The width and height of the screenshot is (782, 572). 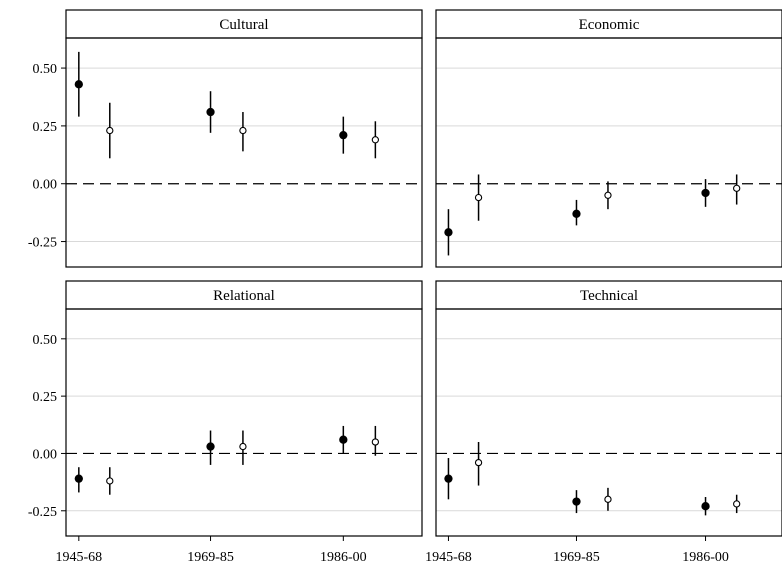 I want to click on panel-title: Cultural, so click(x=243, y=25).